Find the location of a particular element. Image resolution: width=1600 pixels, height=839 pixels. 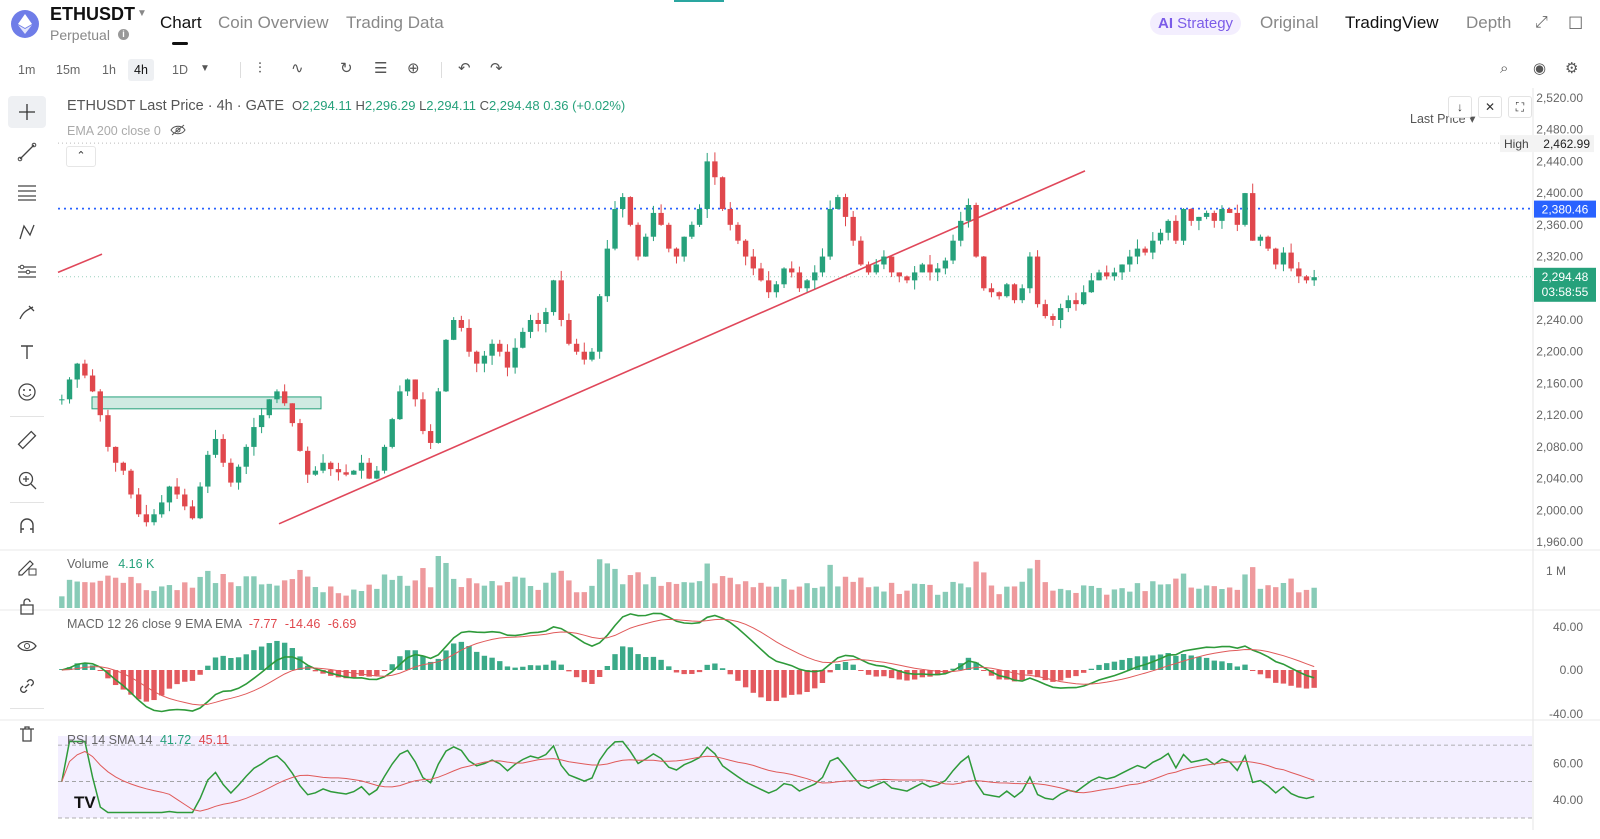

strategy-button: AI Strategy is located at coordinates (1196, 23).